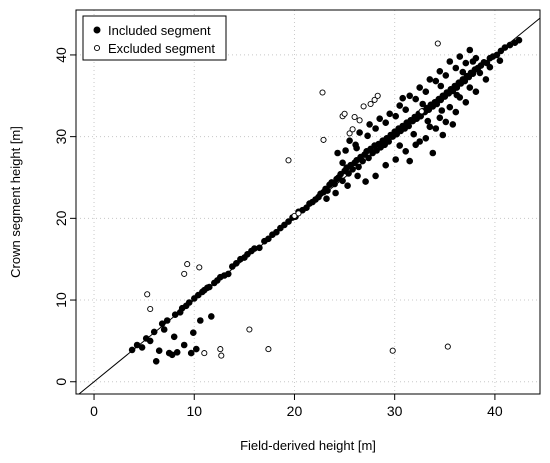  I want to click on x-axis-label: Field-derived height [m], so click(308, 445).